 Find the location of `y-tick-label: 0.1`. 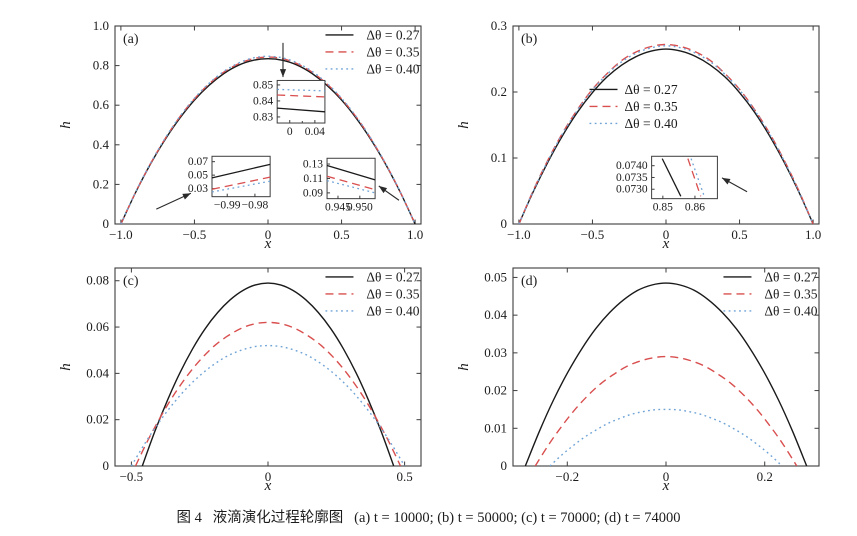

y-tick-label: 0.1 is located at coordinates (499, 157).